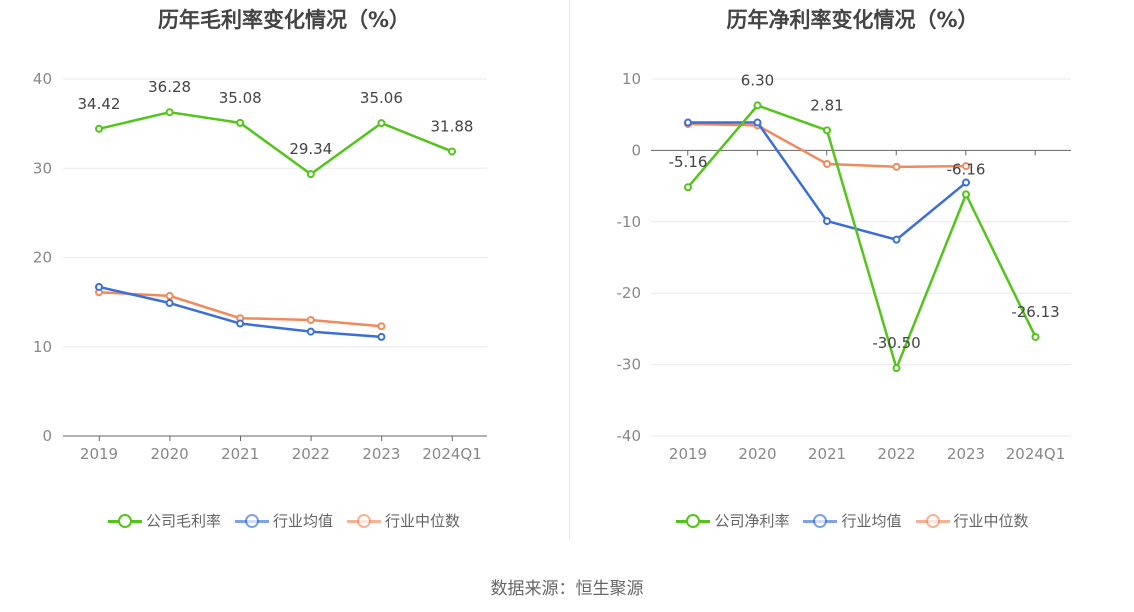 This screenshot has width=1134, height=612. What do you see at coordinates (169, 87) in the screenshot?
I see `data-label: 36.28` at bounding box center [169, 87].